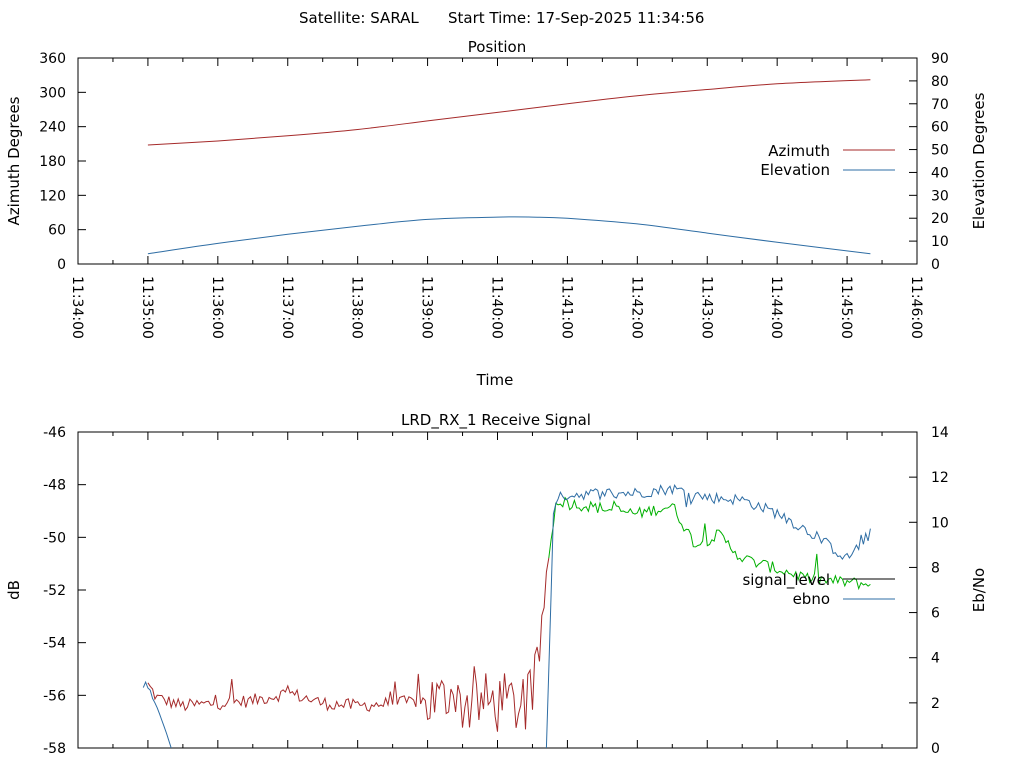  What do you see at coordinates (706, 307) in the screenshot?
I see `position-xtick-label: 11:43:00` at bounding box center [706, 307].